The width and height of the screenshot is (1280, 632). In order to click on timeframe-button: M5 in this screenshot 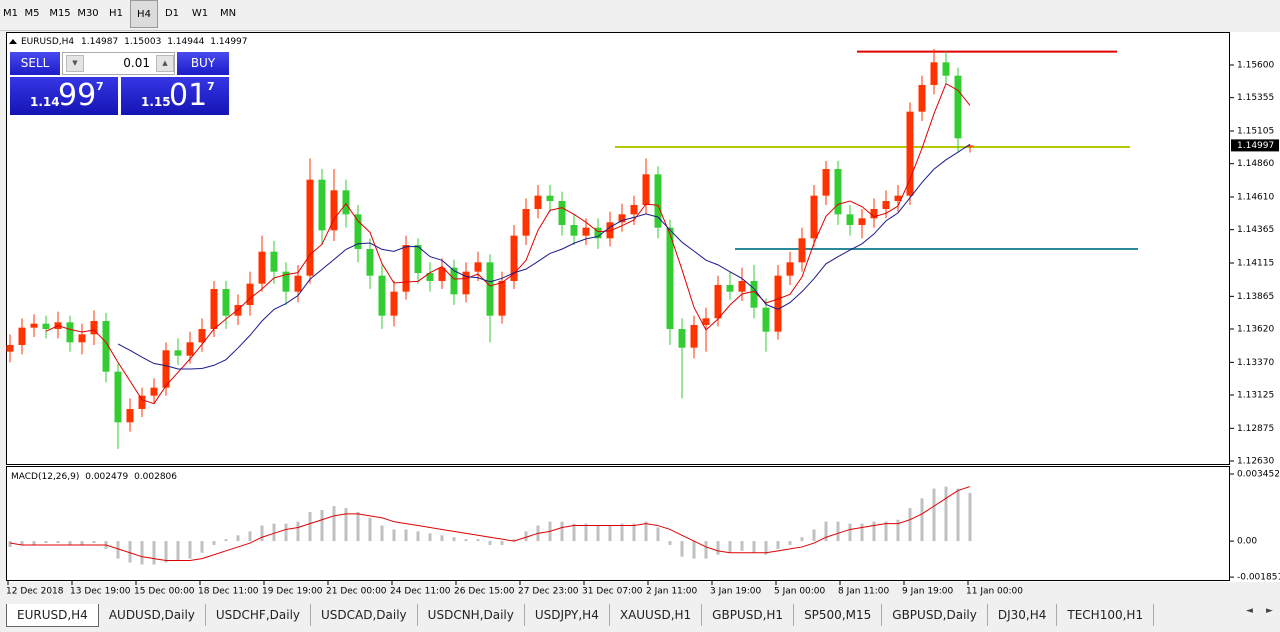, I will do `click(32, 13)`.